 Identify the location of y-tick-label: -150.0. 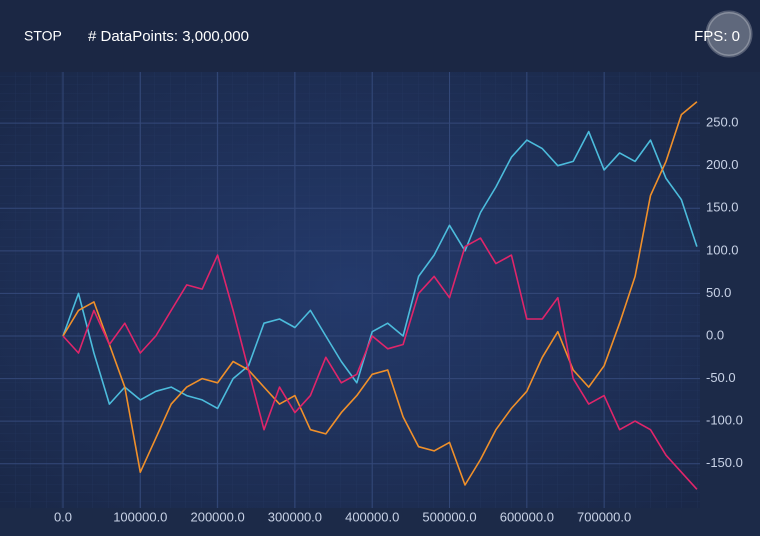
(724, 462).